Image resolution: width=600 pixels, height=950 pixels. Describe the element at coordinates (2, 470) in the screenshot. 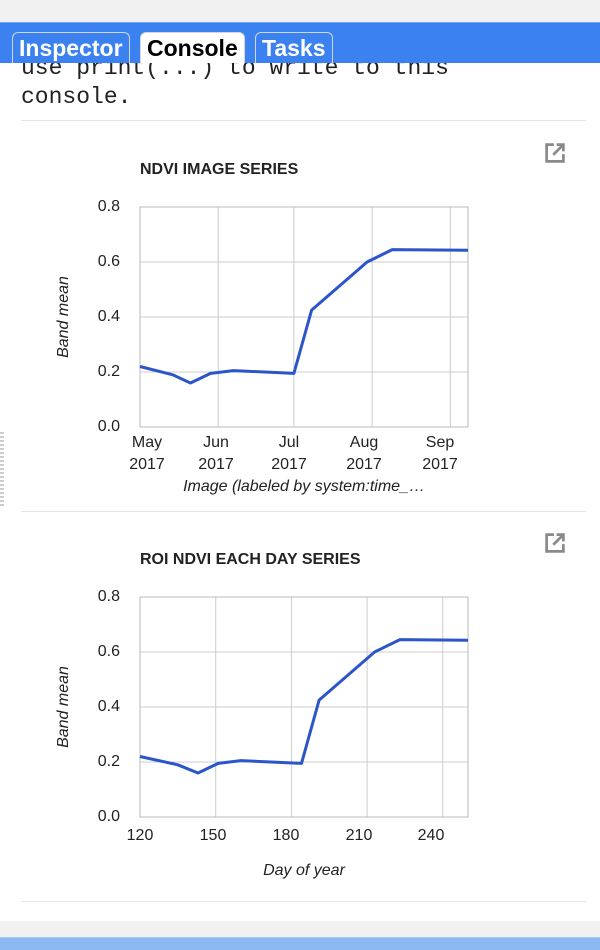

I see `panel-resize-handle` at that location.